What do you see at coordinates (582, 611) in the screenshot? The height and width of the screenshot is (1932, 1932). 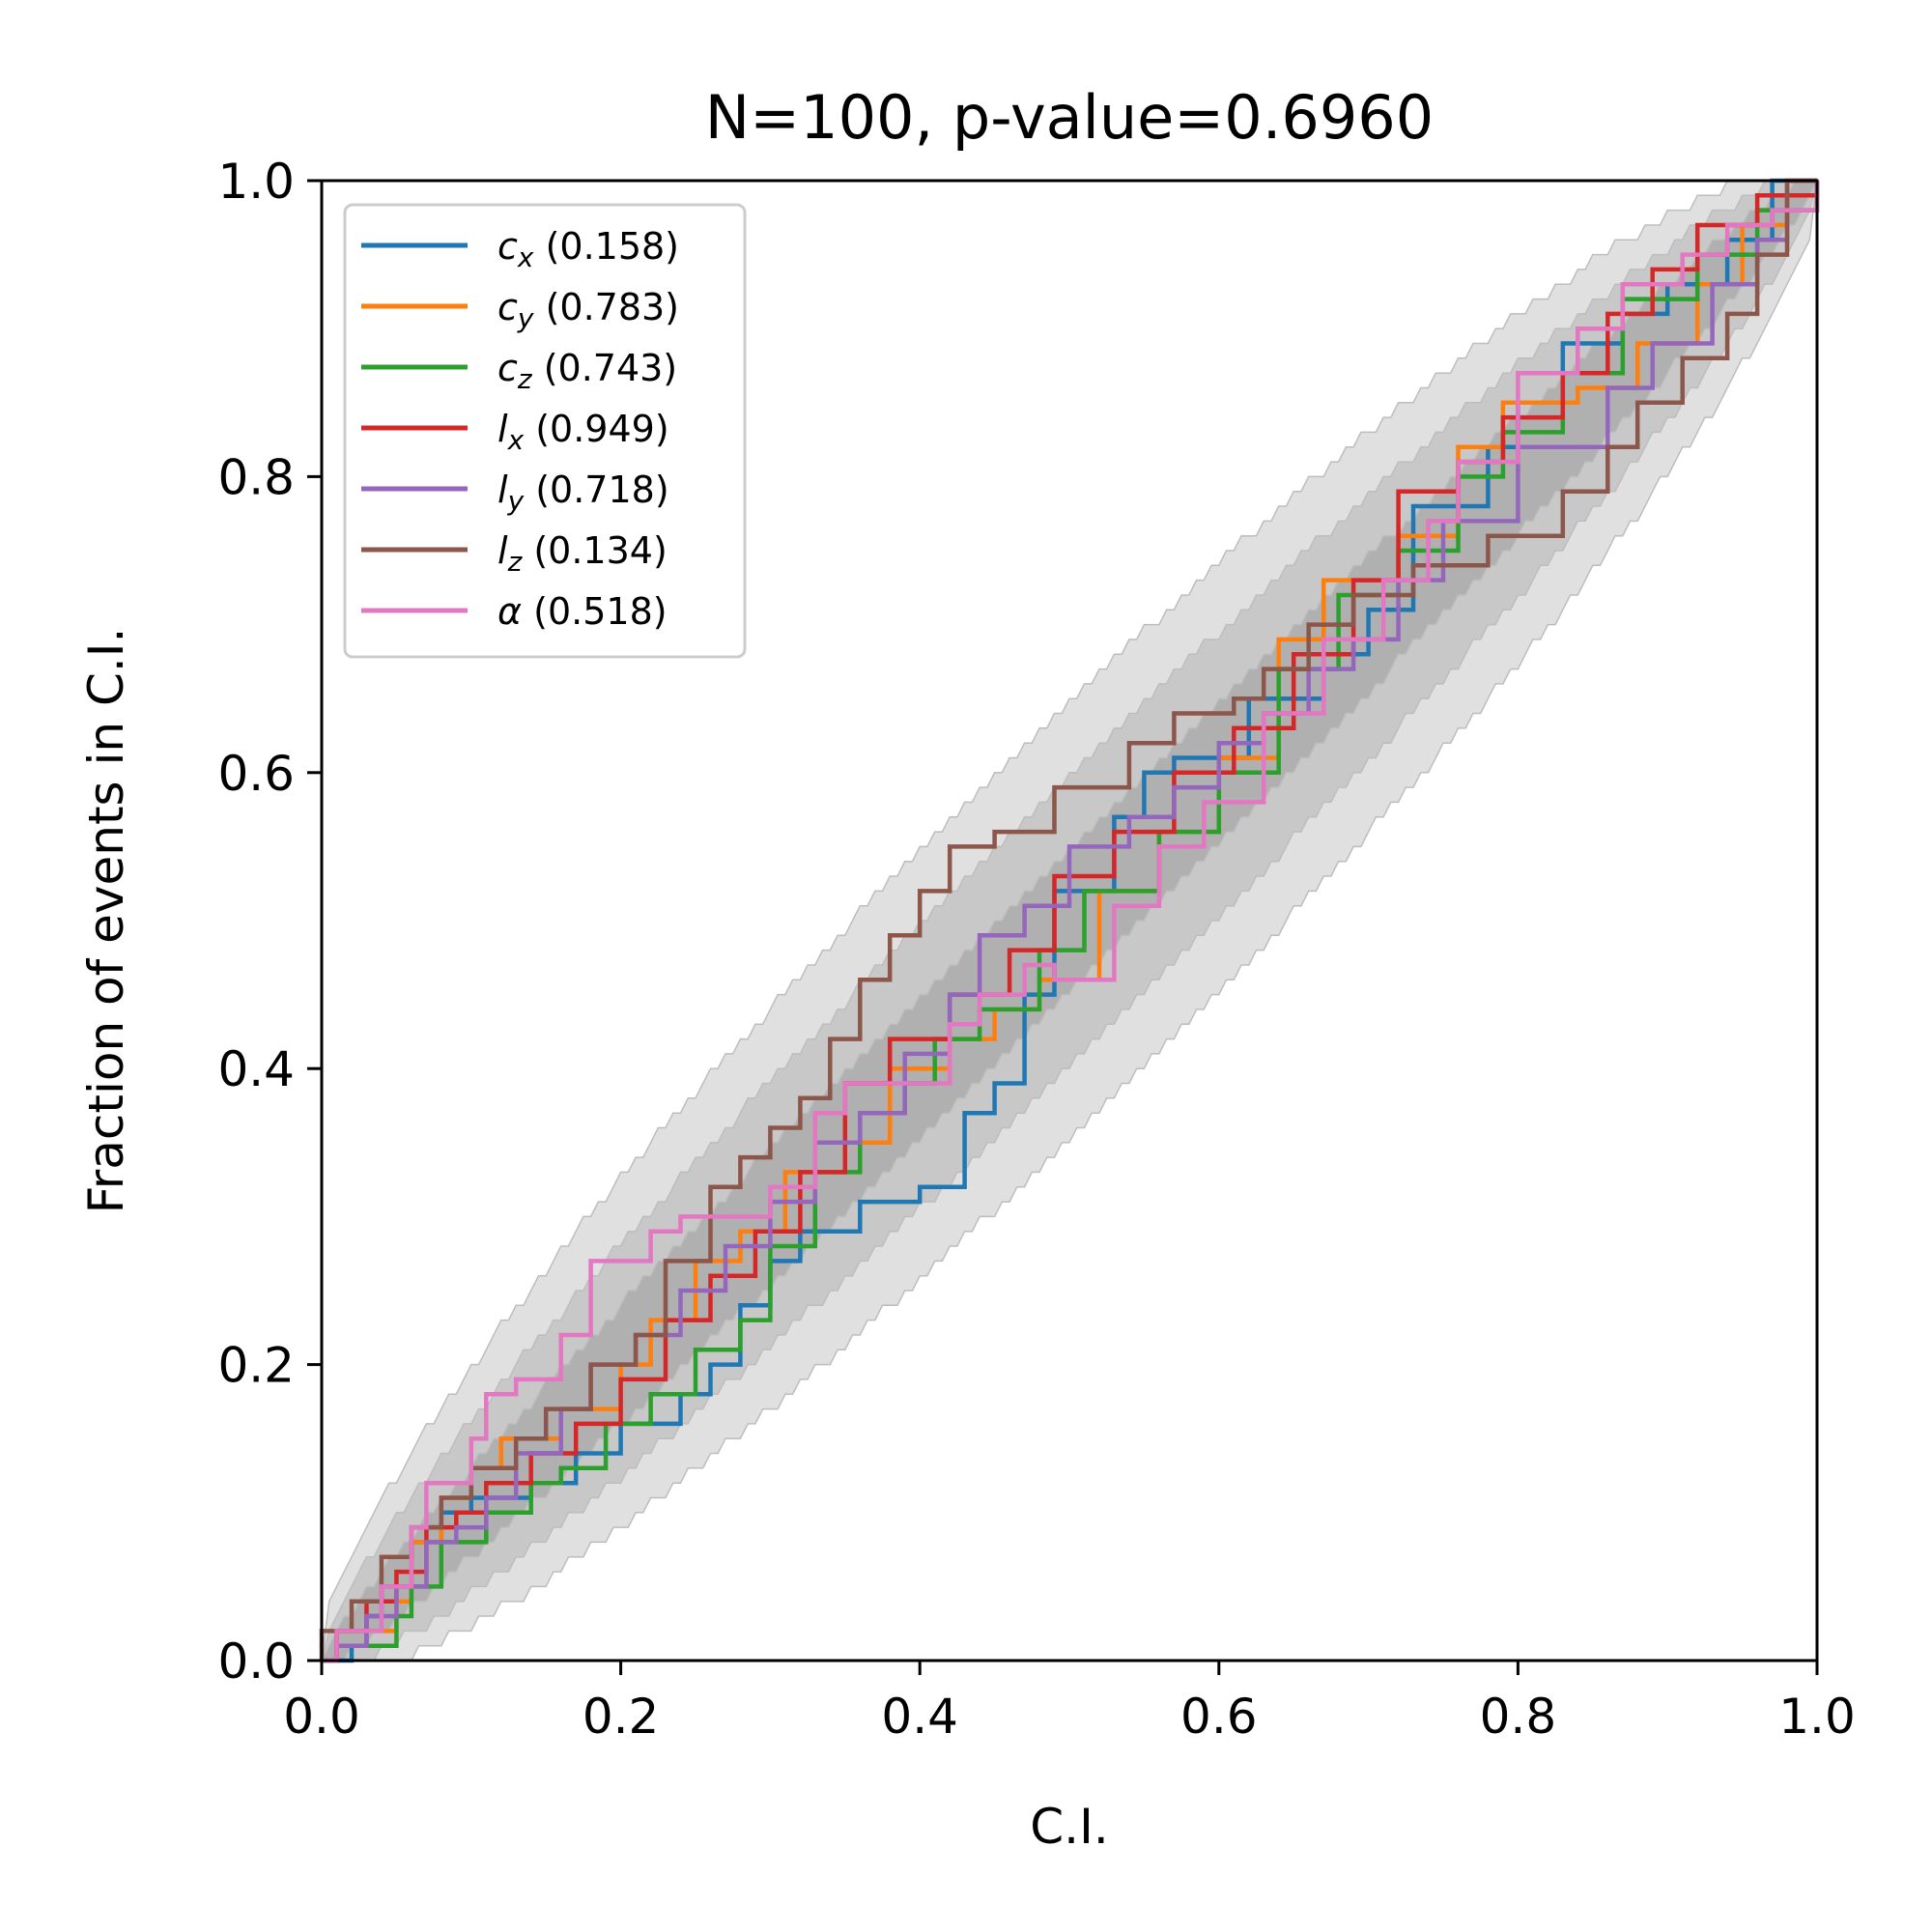 I see `legend-label: α (0.518)` at bounding box center [582, 611].